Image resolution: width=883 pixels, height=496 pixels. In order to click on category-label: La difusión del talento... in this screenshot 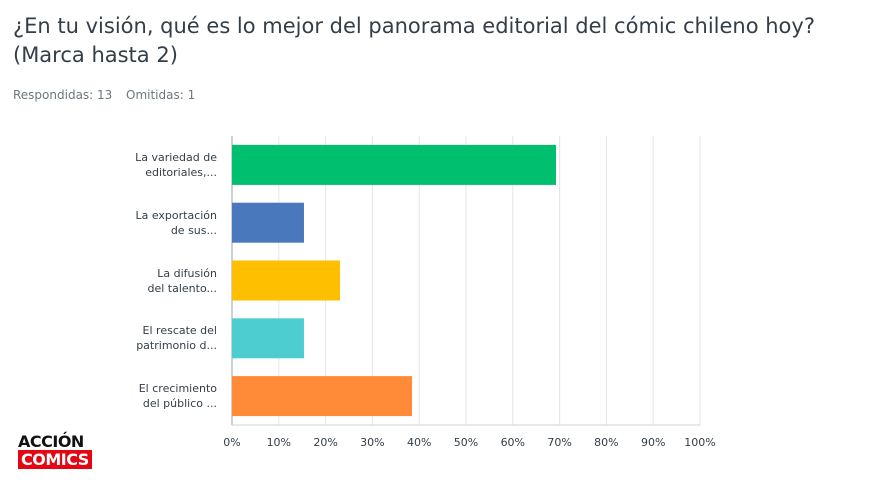, I will do `click(182, 280)`.